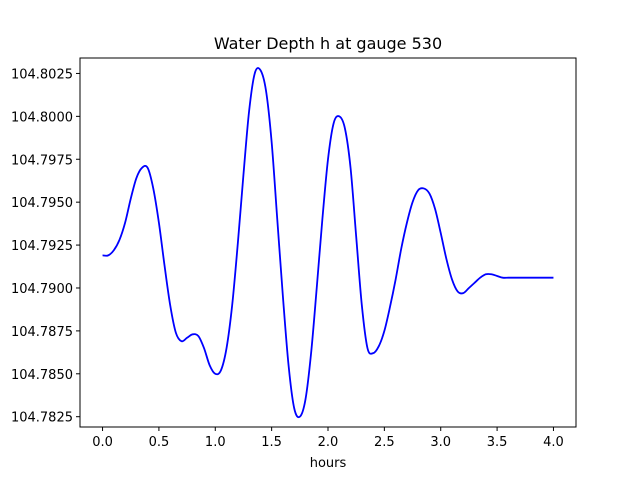  I want to click on x-tick-label: 1.0, so click(215, 442).